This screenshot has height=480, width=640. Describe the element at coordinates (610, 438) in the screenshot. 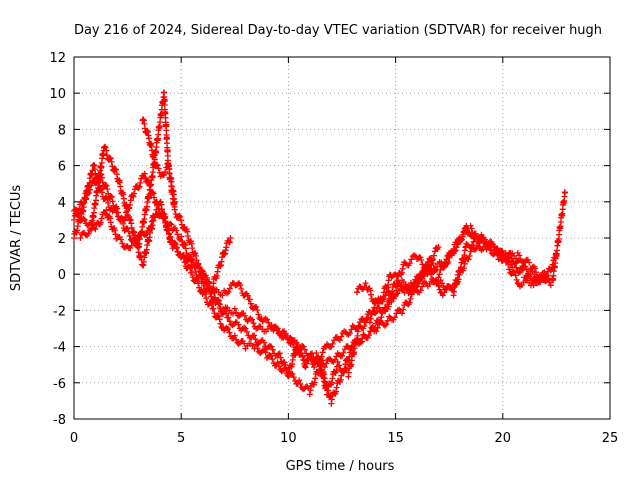

I see `x-tick-label: 25` at that location.